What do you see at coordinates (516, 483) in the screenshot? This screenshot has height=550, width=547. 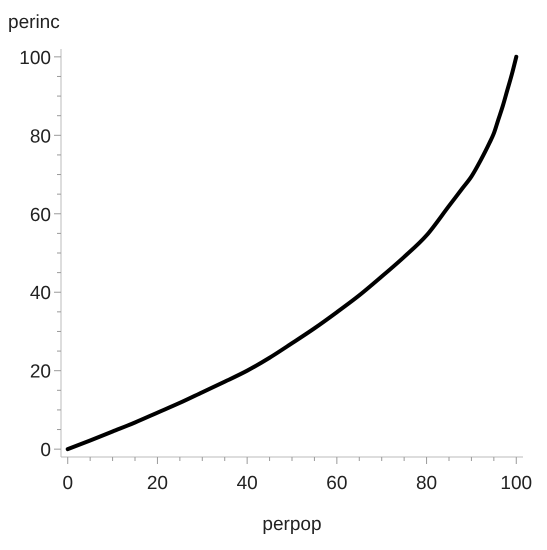 I see `x-tick-label: 100` at bounding box center [516, 483].